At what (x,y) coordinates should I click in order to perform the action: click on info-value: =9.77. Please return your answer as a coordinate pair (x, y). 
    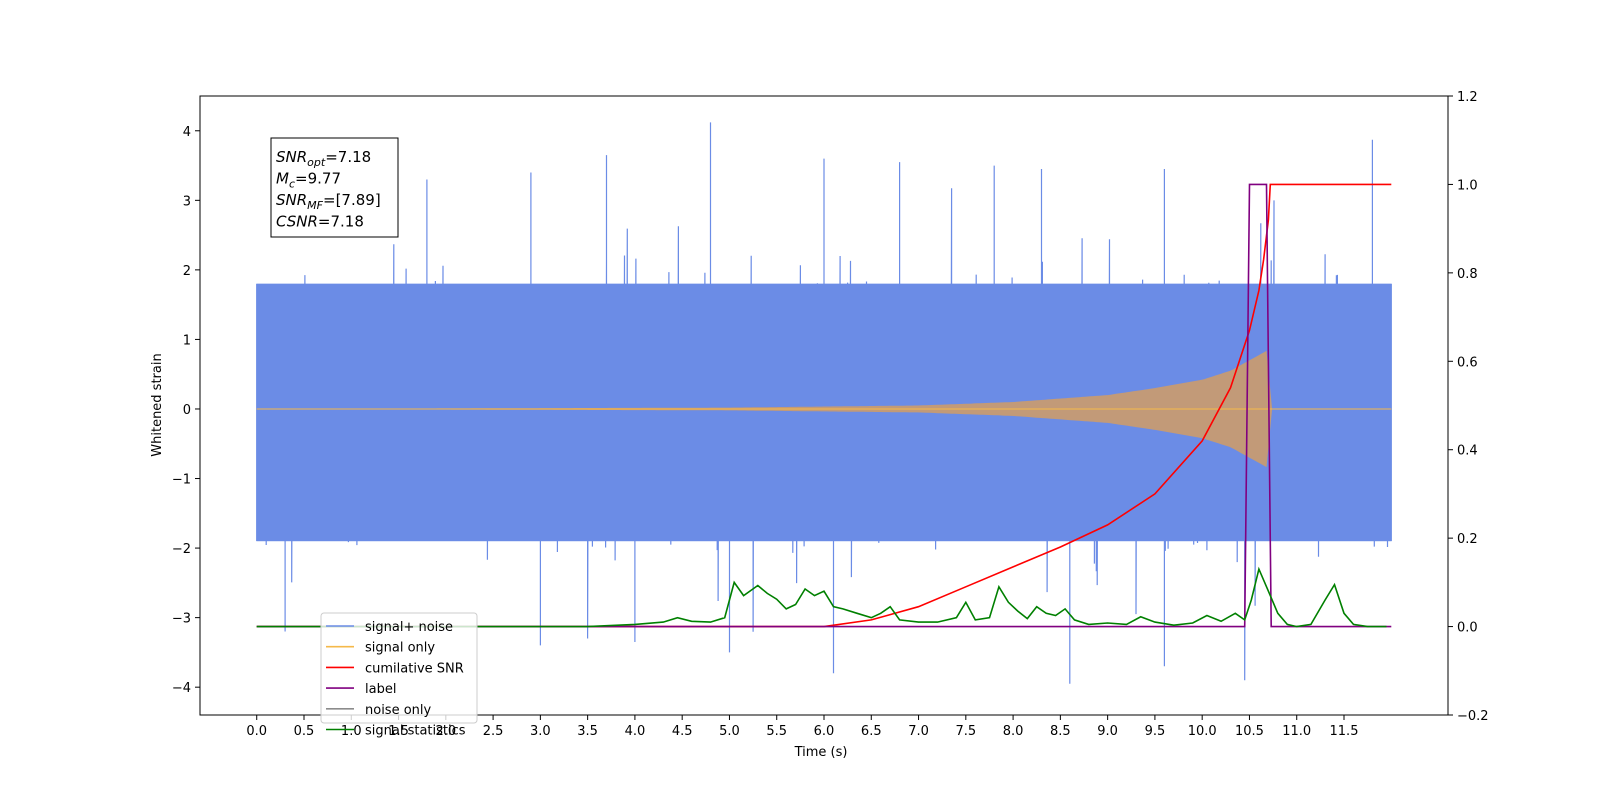
    Looking at the image, I should click on (318, 179).